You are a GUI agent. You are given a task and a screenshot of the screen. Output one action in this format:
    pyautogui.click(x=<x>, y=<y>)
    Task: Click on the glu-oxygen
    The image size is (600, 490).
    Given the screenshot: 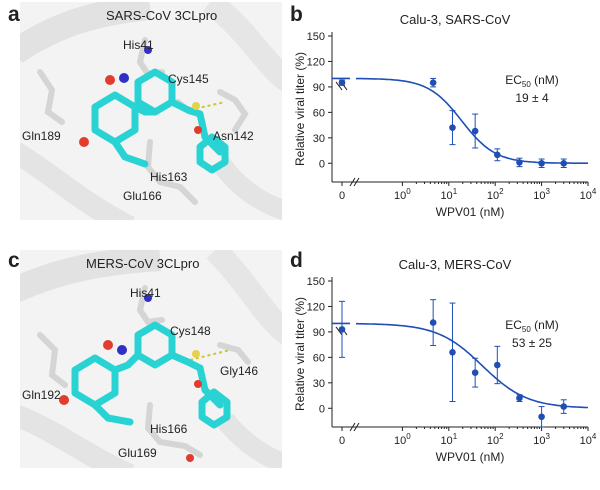 What is the action you would take?
    pyautogui.click(x=190, y=458)
    